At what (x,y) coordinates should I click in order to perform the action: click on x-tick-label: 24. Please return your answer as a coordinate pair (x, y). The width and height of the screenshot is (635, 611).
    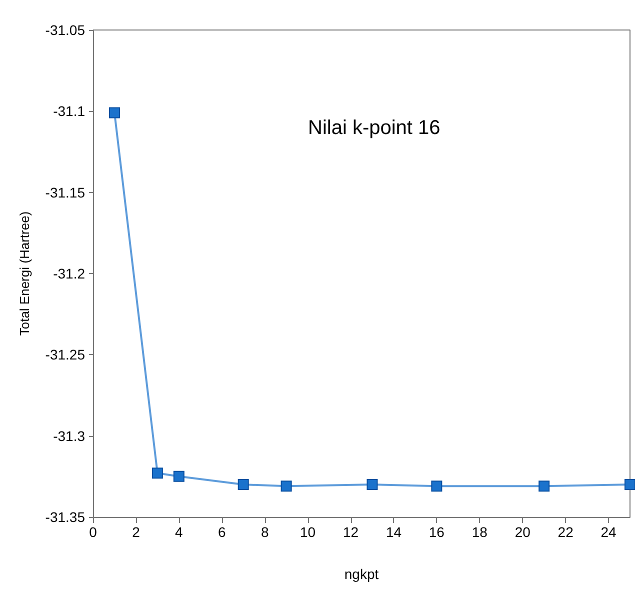
    Looking at the image, I should click on (608, 532).